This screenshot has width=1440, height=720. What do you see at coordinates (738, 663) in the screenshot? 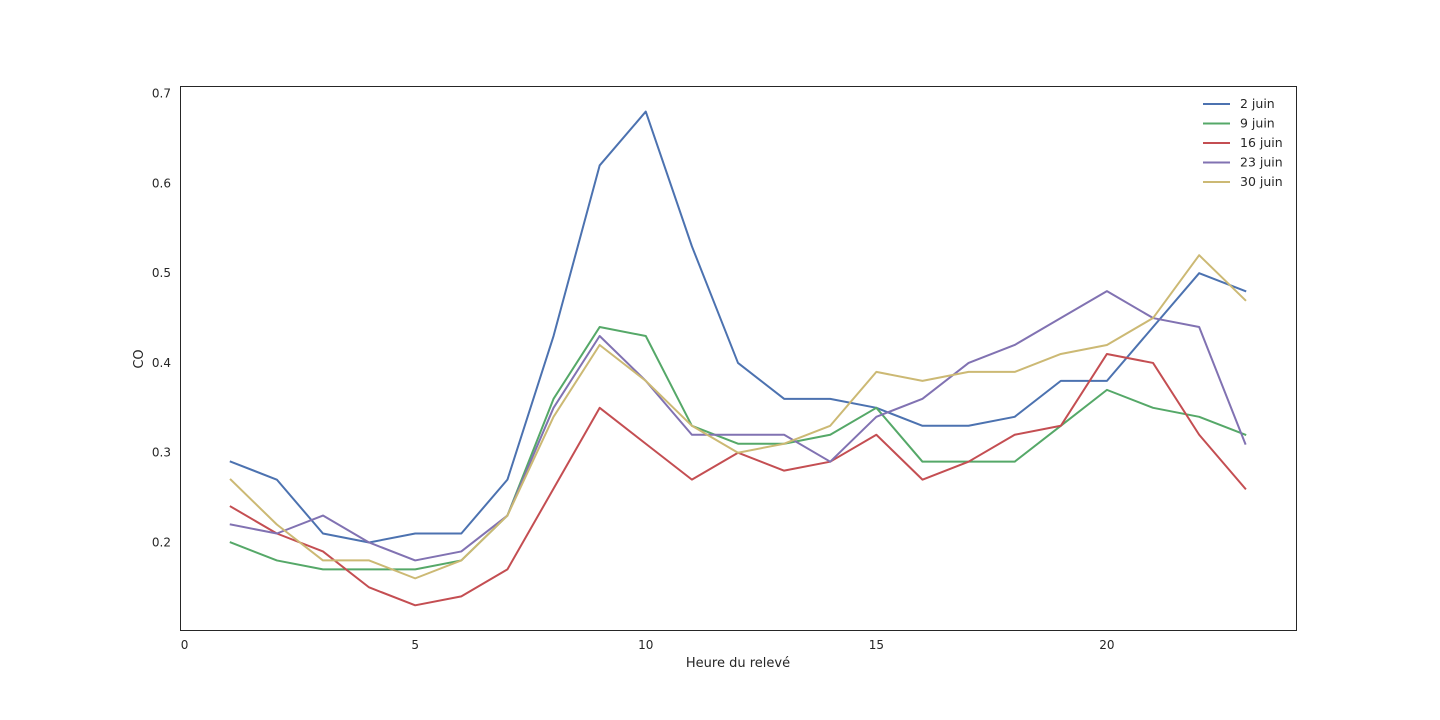
I see `x-axis-label: Heure du relevé` at bounding box center [738, 663].